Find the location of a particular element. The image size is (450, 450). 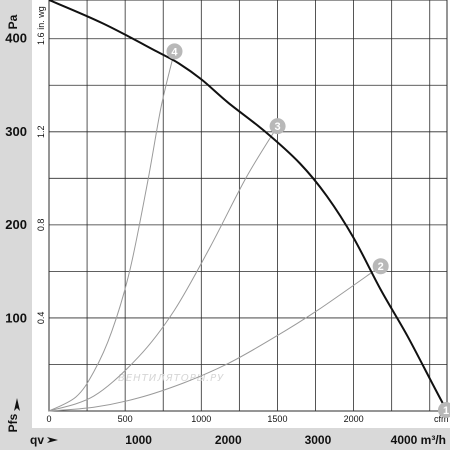

x-tick-cfm: 500 is located at coordinates (125, 419).